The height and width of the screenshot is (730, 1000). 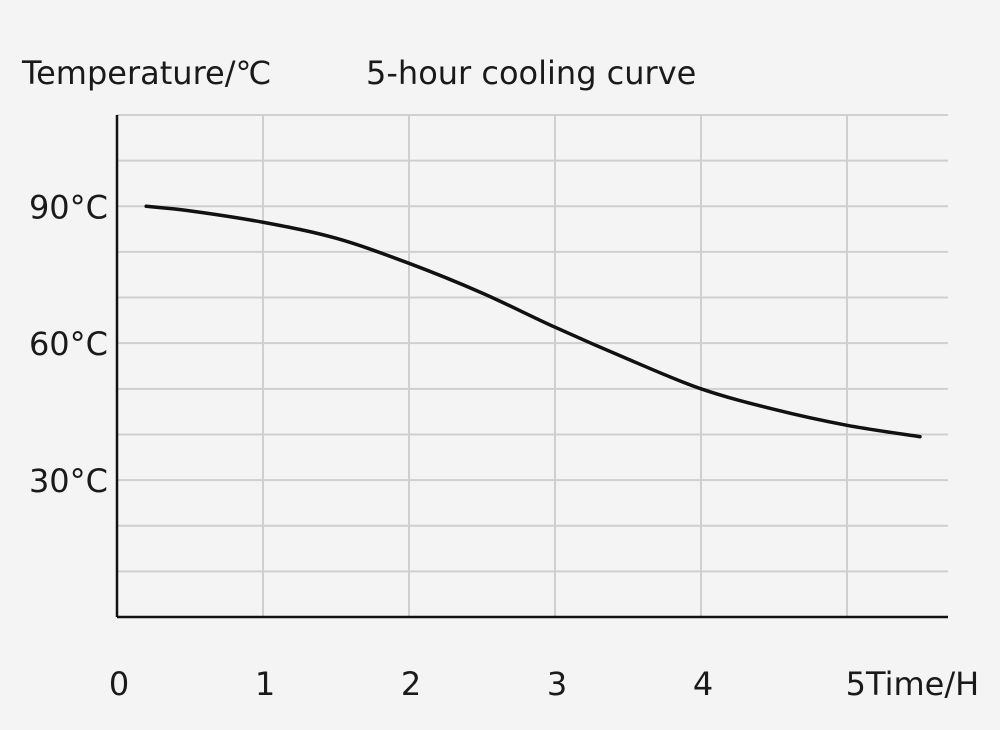 I want to click on chart-title: 5-hour cooling curve, so click(x=531, y=73).